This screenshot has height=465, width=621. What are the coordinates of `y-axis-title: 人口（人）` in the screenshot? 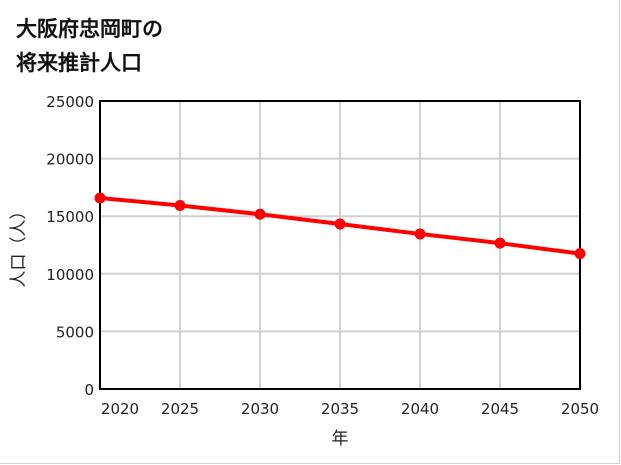 It's located at (19, 245).